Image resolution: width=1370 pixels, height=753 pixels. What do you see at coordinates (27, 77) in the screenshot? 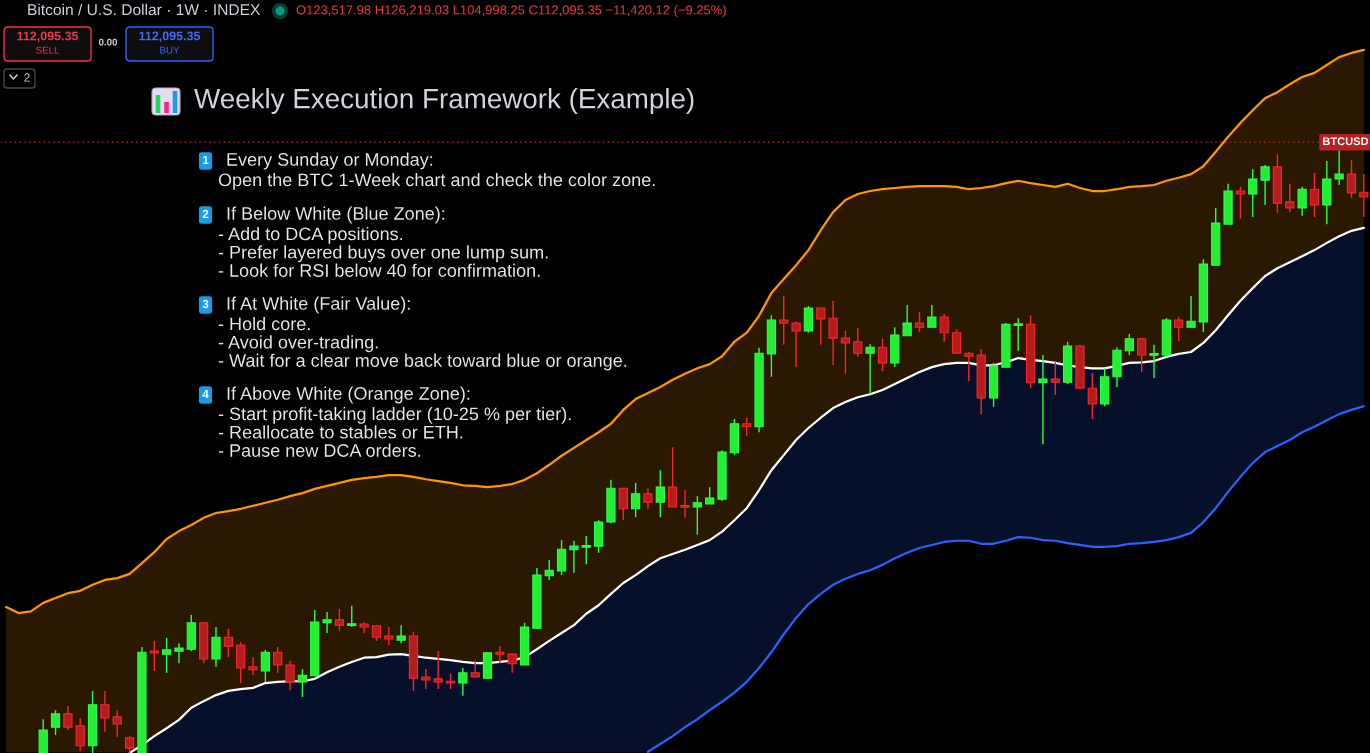
I see `text: 2` at bounding box center [27, 77].